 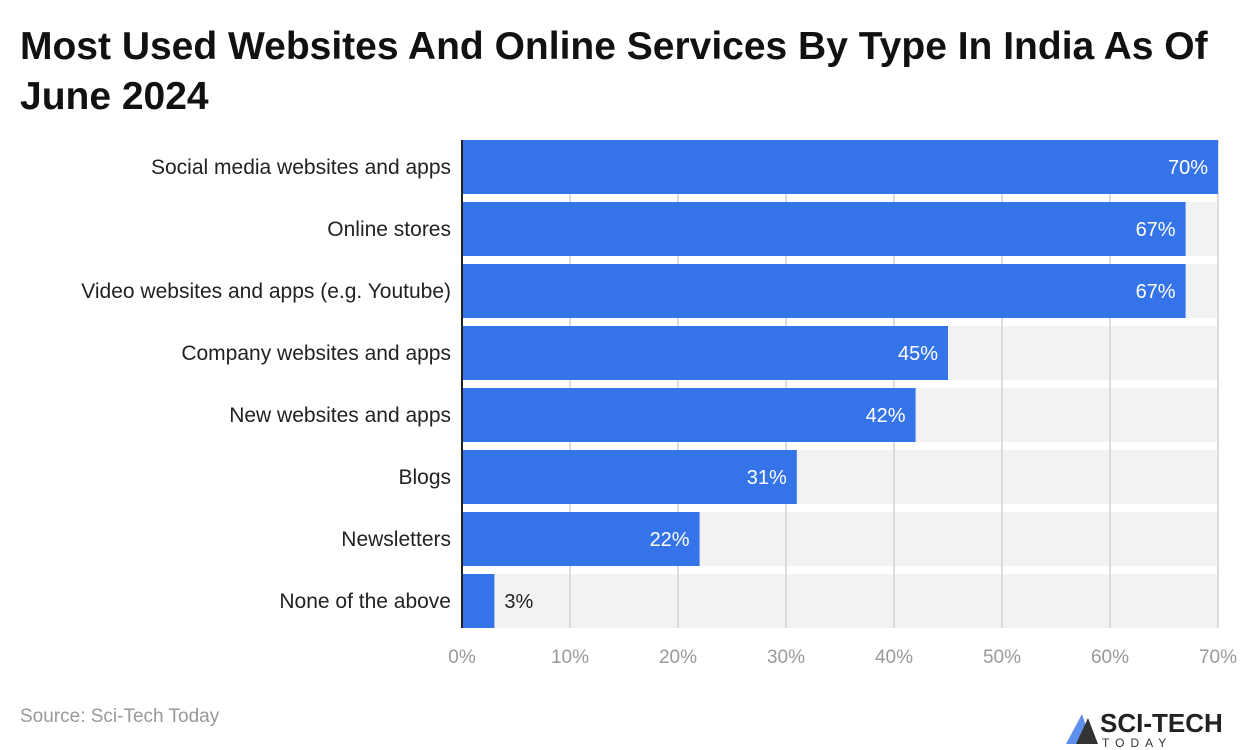 I want to click on x-tick-label: 70%, so click(x=1218, y=657).